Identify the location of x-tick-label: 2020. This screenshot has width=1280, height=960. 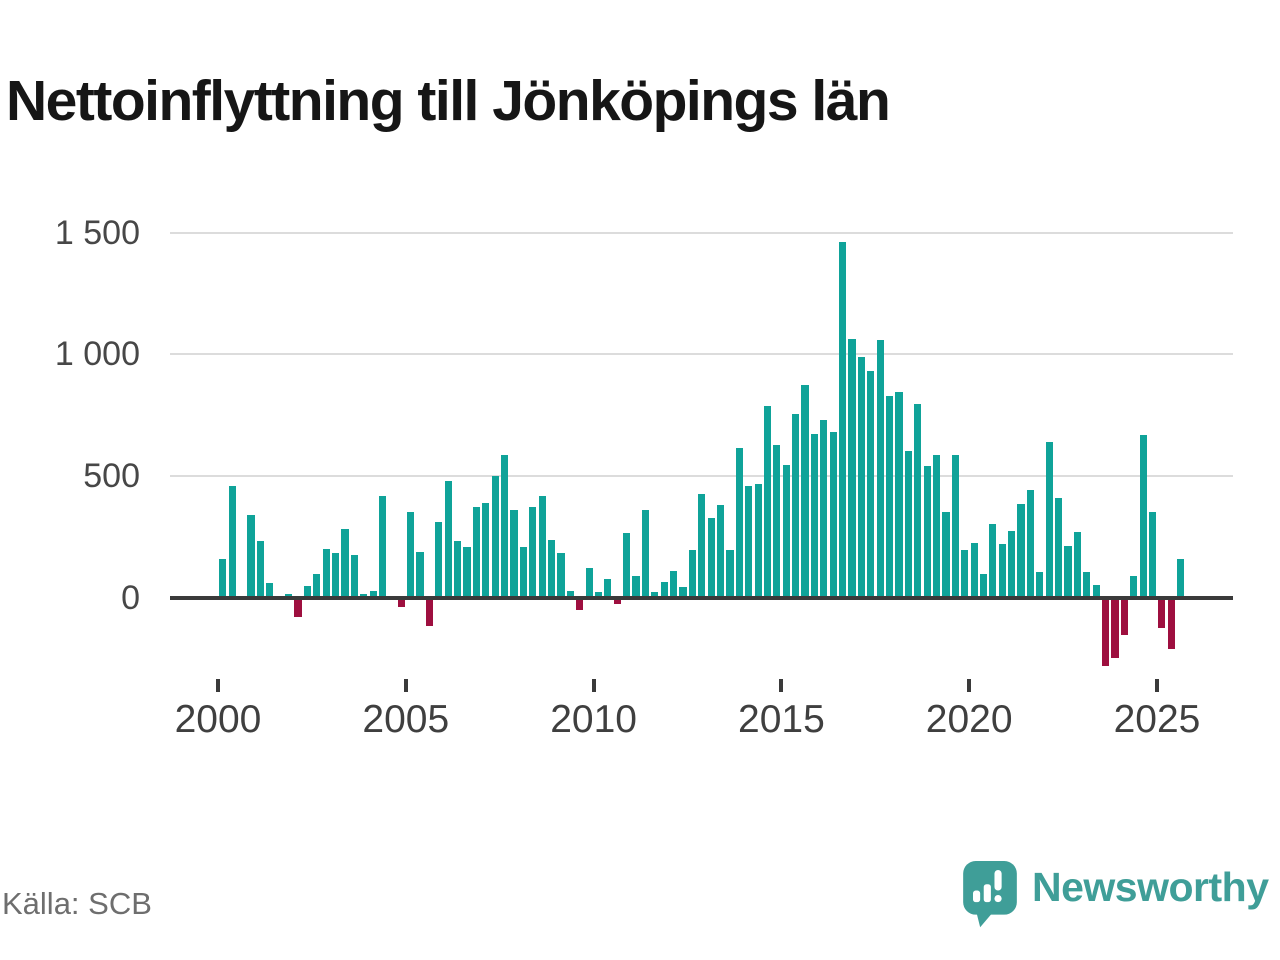
(969, 719).